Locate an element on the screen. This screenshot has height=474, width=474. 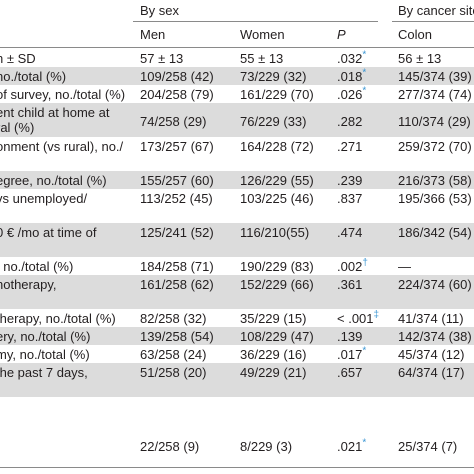
group-header-by-cancer-site: By cancer site is located at coordinates (436, 10).